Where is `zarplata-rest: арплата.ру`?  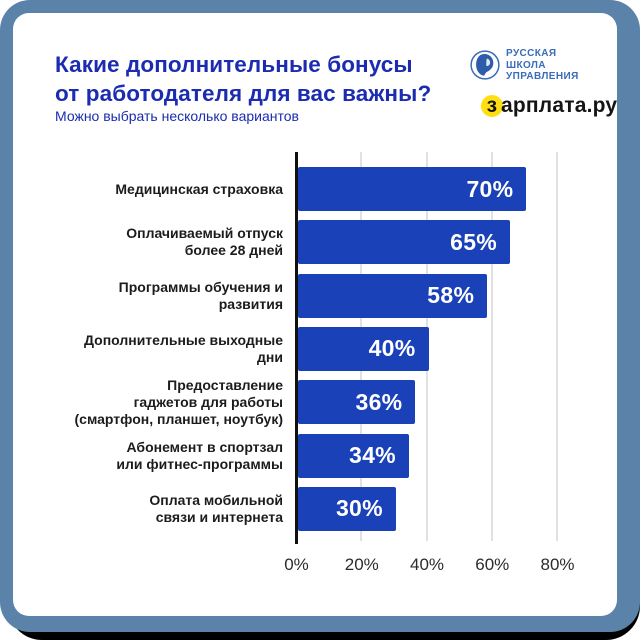
zarplata-rest: арплата.ру is located at coordinates (559, 105).